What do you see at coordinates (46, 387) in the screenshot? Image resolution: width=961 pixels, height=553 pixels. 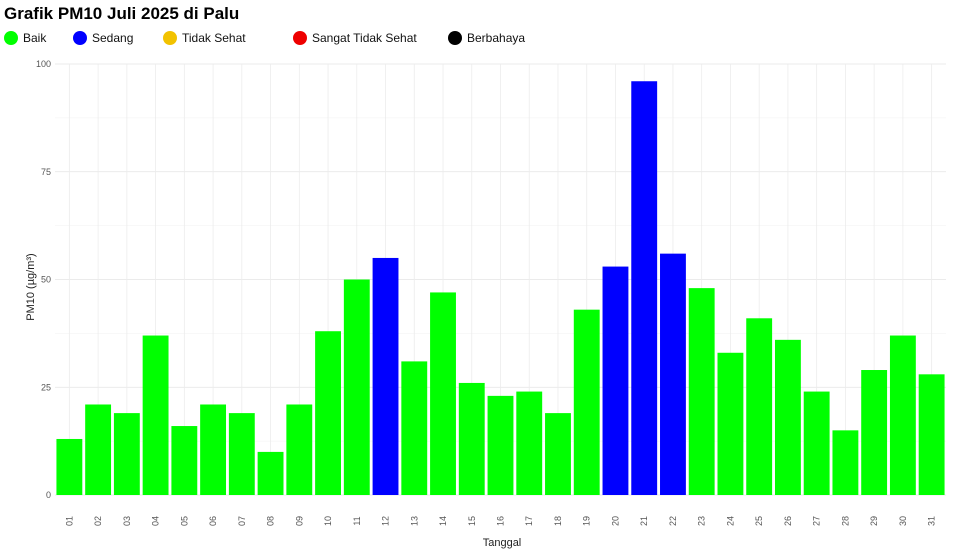 I see `y-tick-label: 25` at bounding box center [46, 387].